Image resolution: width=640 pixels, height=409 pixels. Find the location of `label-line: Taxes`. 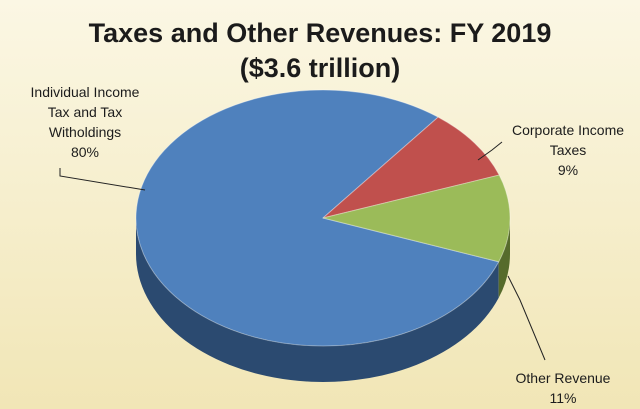

label-line: Taxes is located at coordinates (568, 150).